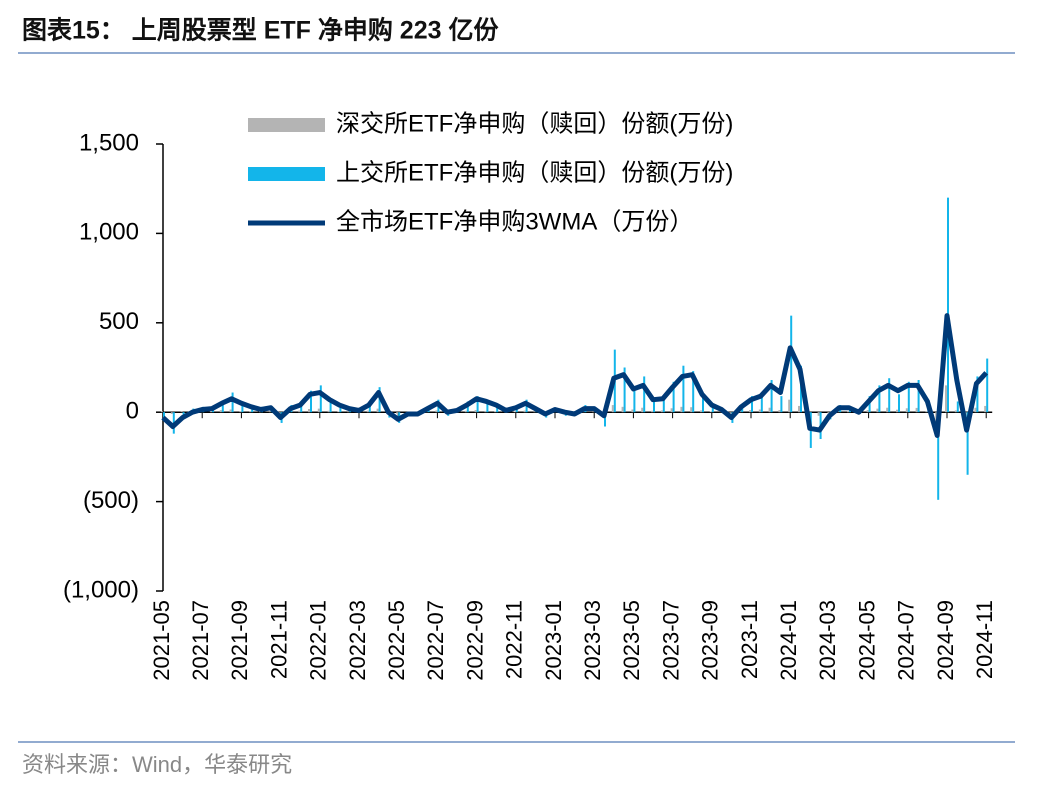  Describe the element at coordinates (318, 640) in the screenshot. I see `x-tick-label: 2022-01` at that location.